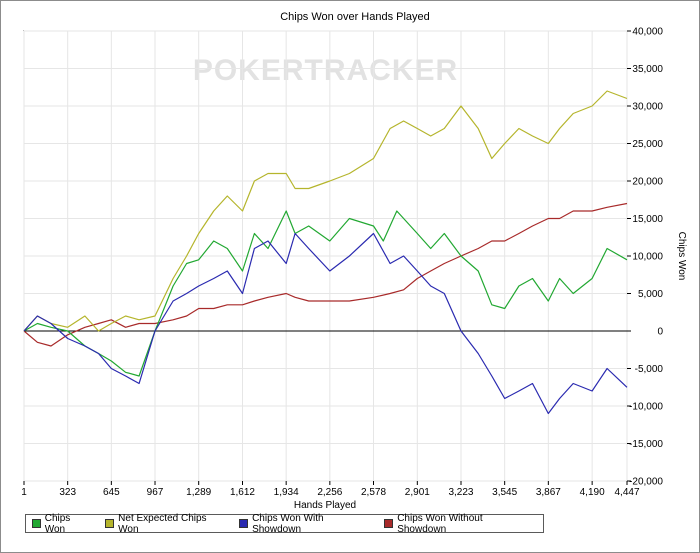  What do you see at coordinates (67, 492) in the screenshot?
I see `x-tick-label: 323` at bounding box center [67, 492].